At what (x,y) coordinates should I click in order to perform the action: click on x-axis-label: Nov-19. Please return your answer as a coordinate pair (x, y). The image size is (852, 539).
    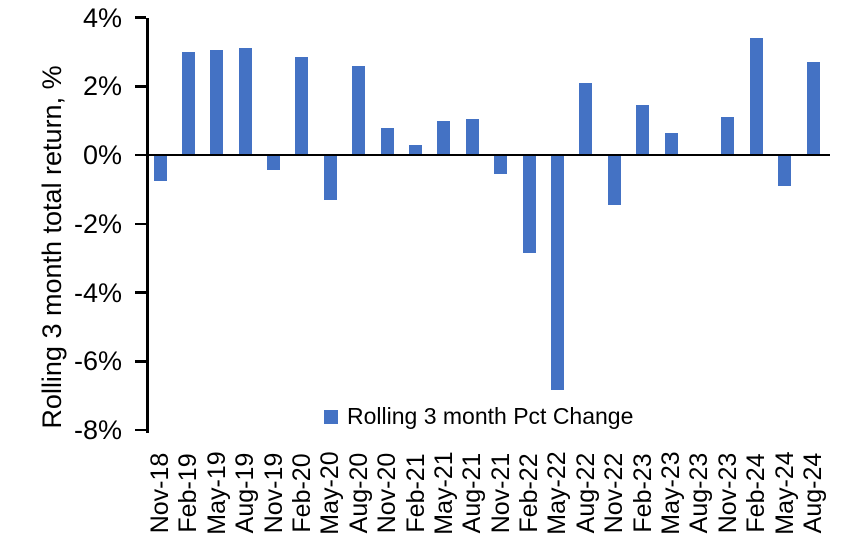
    Looking at the image, I should click on (273, 493).